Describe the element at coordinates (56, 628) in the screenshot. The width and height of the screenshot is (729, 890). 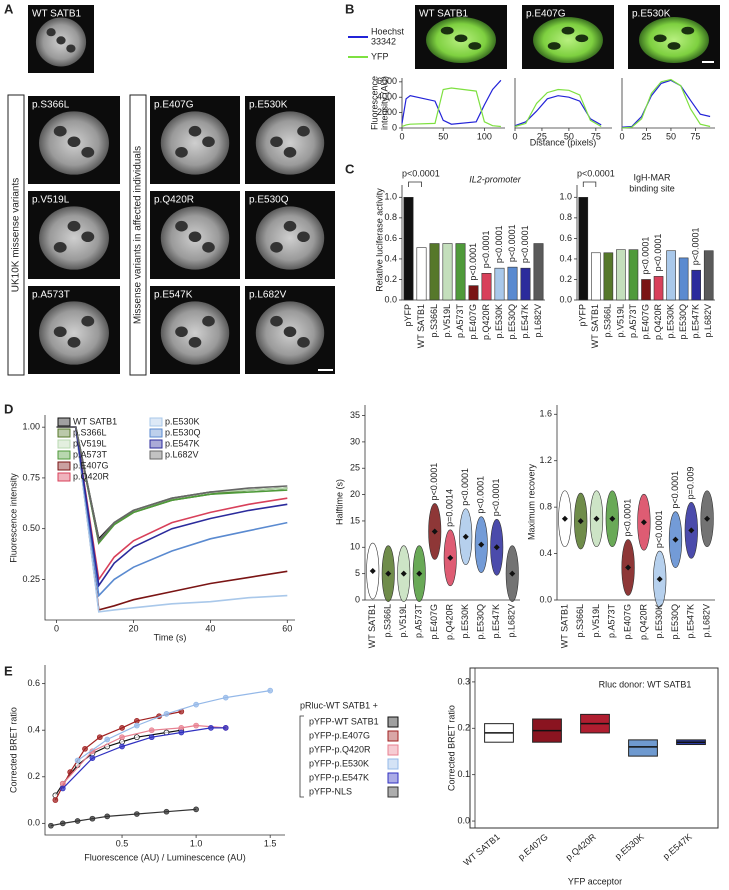
I see `x-tick-label: 0` at that location.